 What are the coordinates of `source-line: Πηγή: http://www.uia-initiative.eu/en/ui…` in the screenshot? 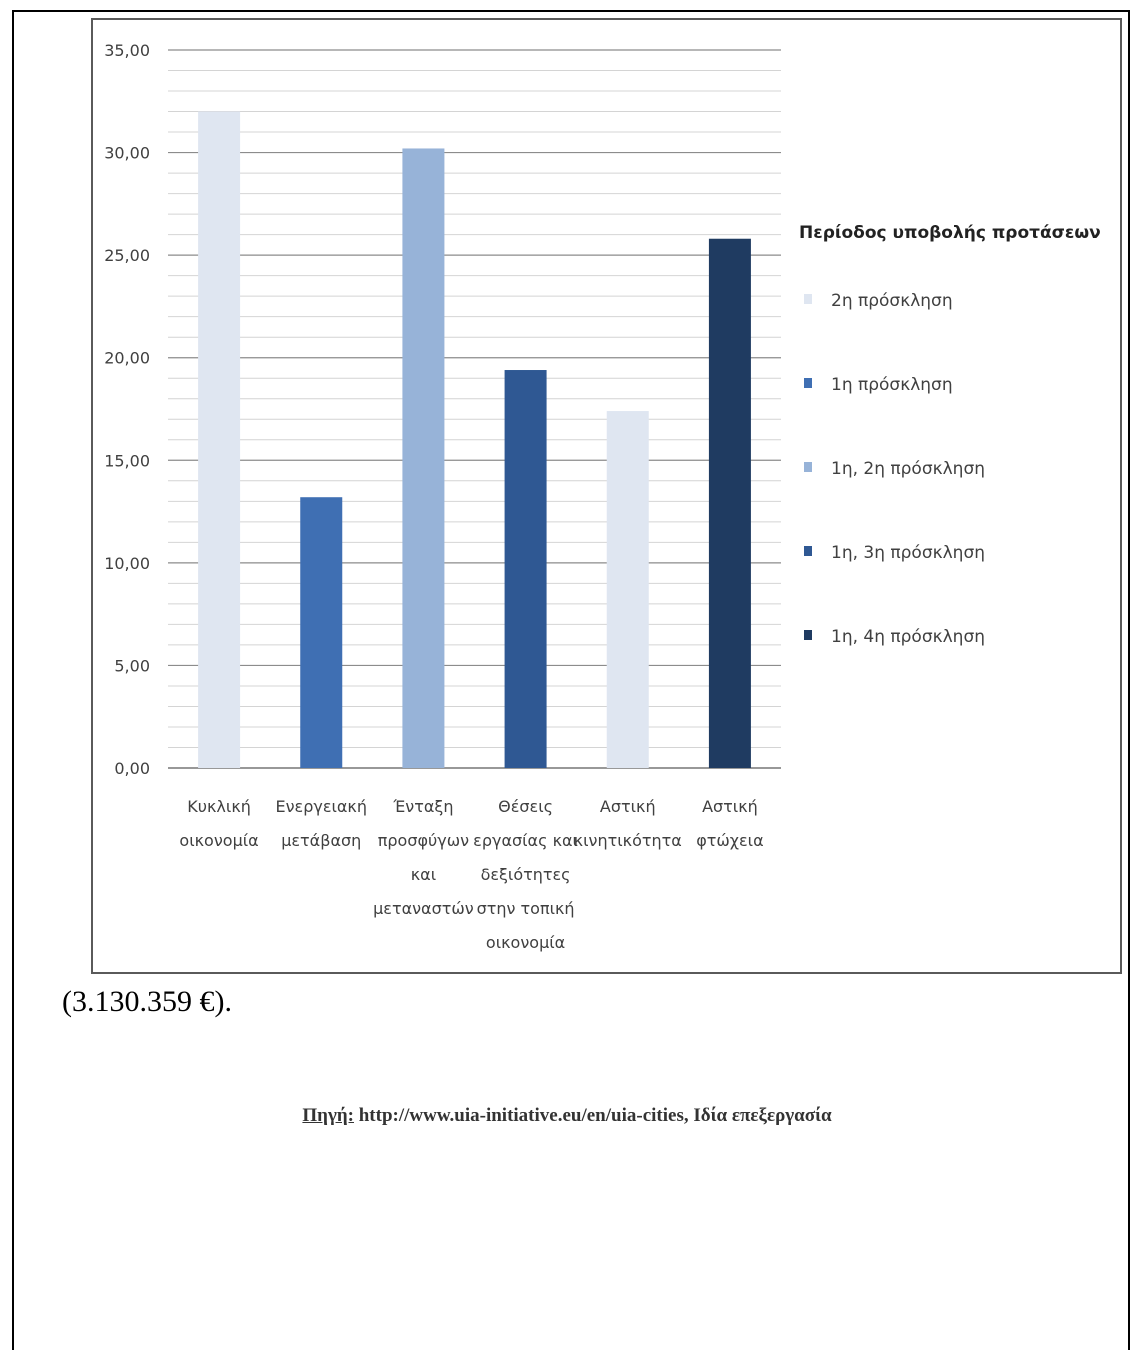 It's located at (567, 1116).